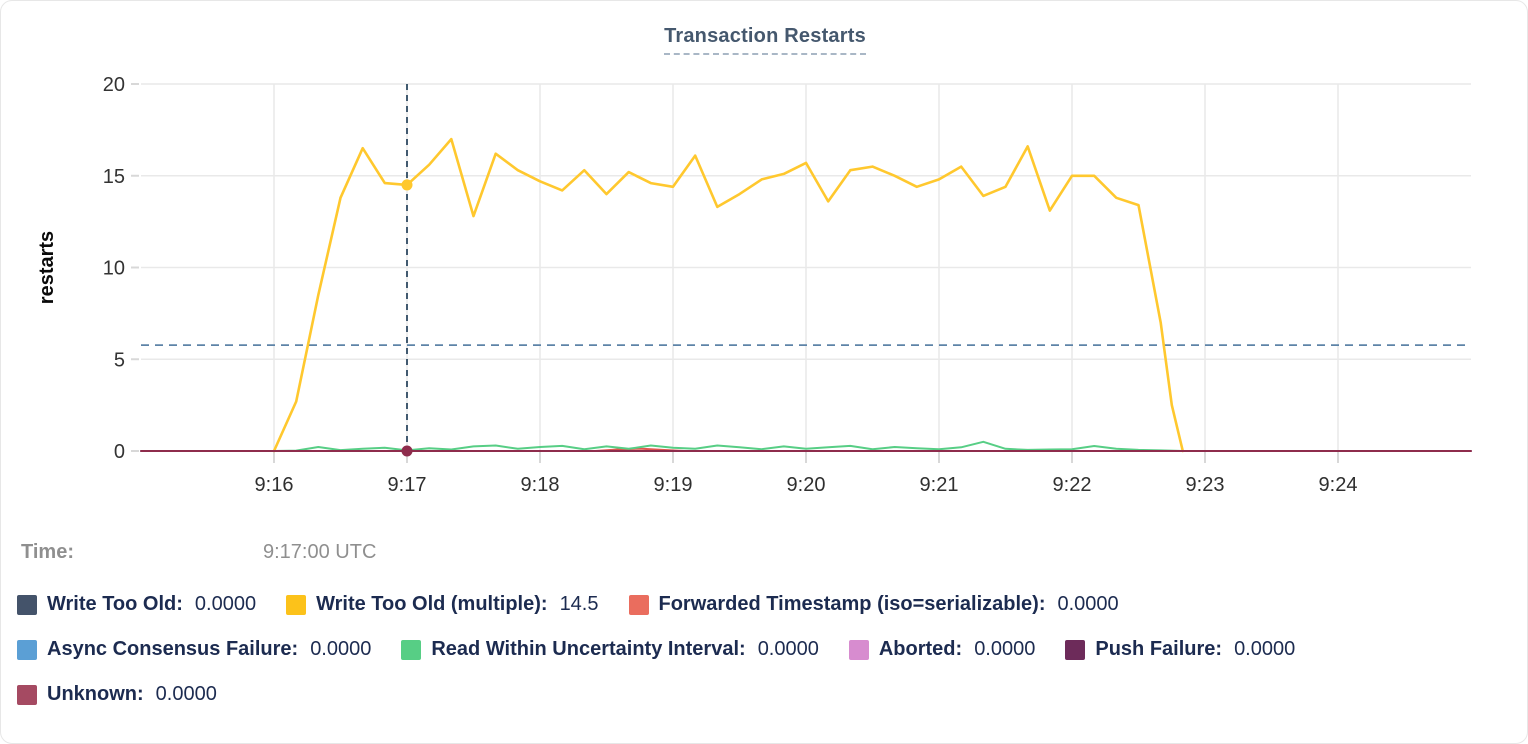  I want to click on legend-label: Unknown:, so click(95, 694).